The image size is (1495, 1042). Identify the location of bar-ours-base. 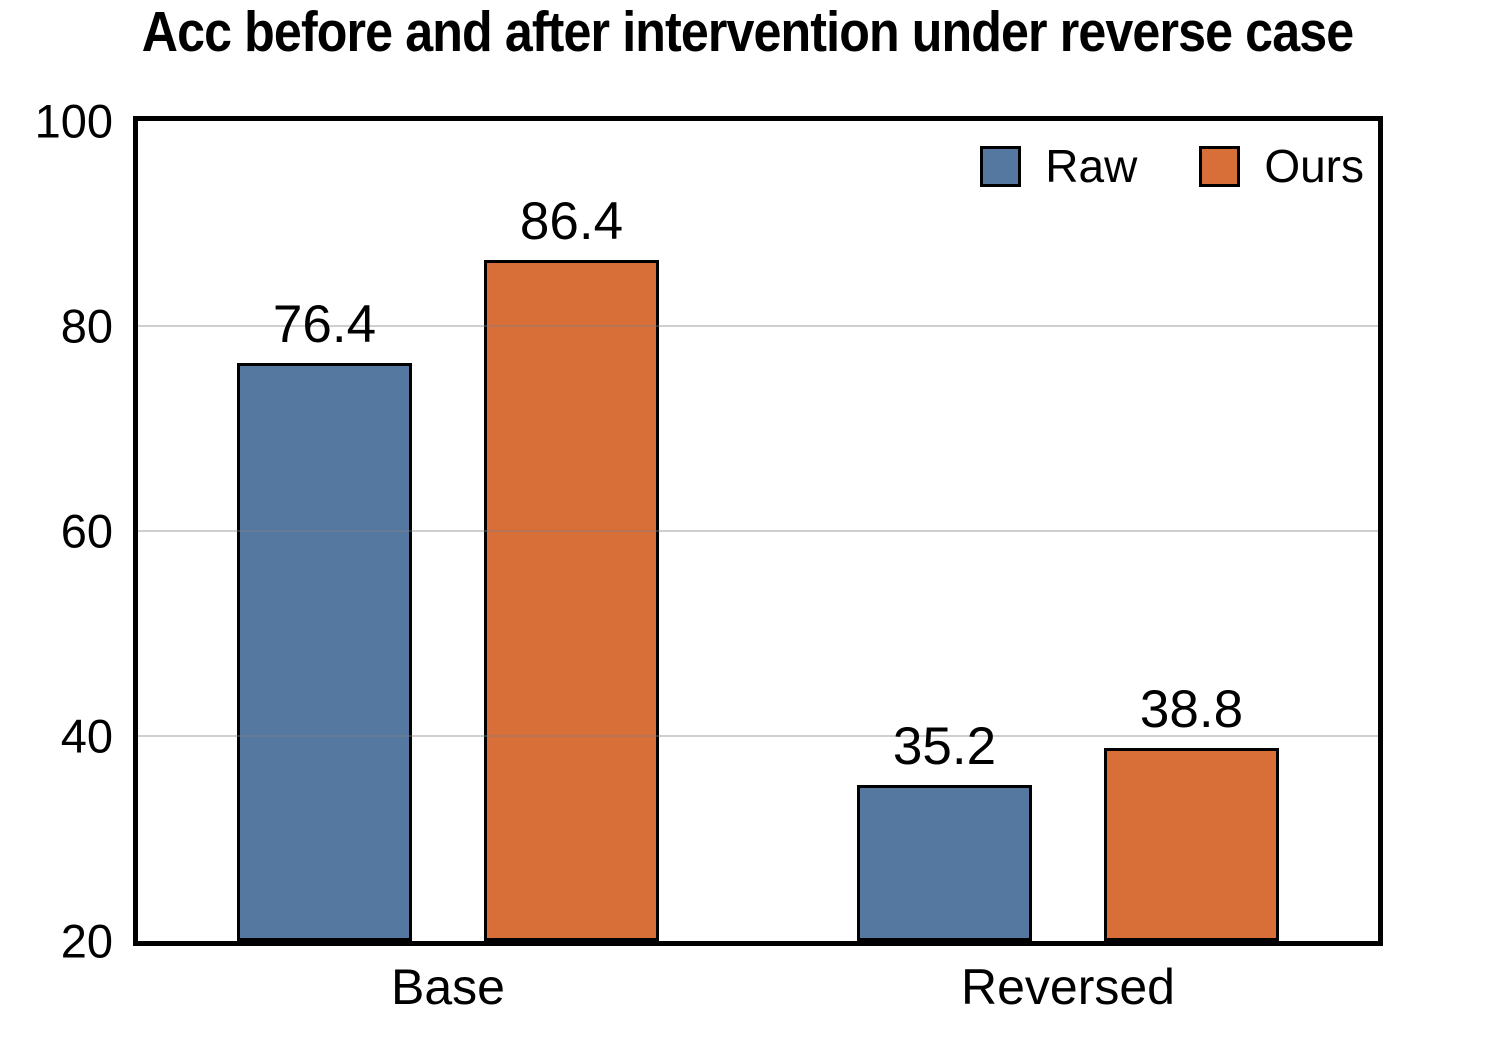
(571, 600).